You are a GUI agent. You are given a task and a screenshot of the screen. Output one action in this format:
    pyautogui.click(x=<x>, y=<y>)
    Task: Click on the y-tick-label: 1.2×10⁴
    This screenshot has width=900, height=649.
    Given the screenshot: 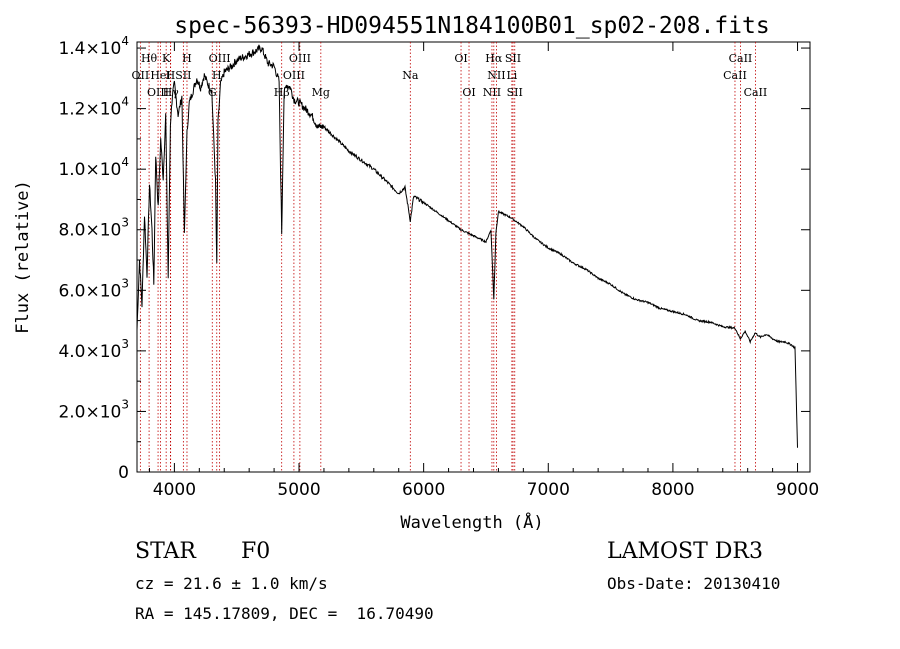 What is the action you would take?
    pyautogui.click(x=93, y=107)
    